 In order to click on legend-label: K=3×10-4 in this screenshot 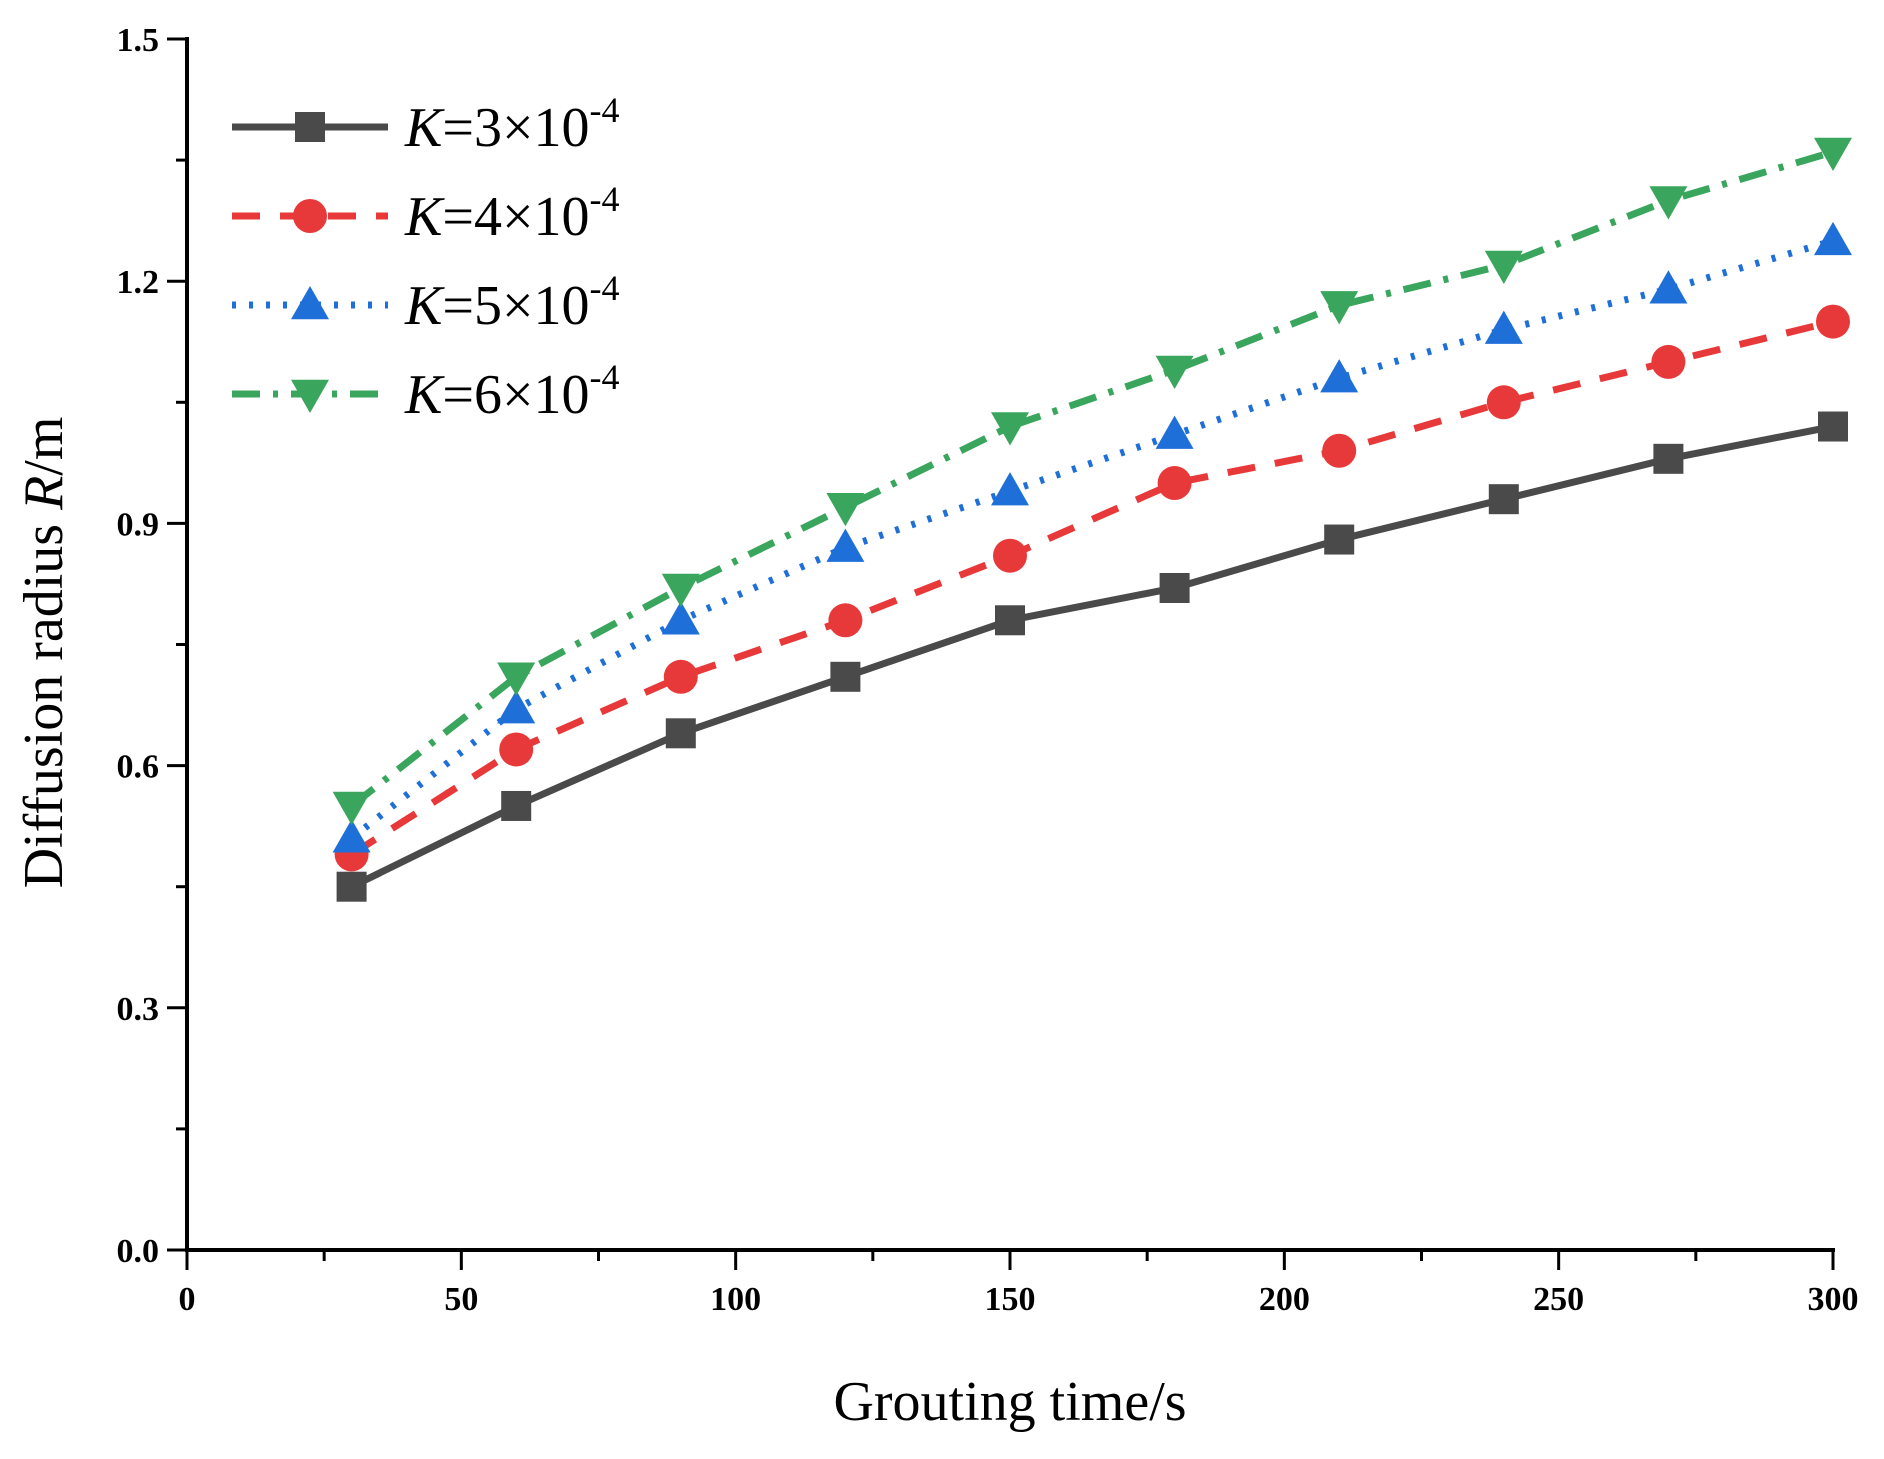, I will do `click(512, 124)`.